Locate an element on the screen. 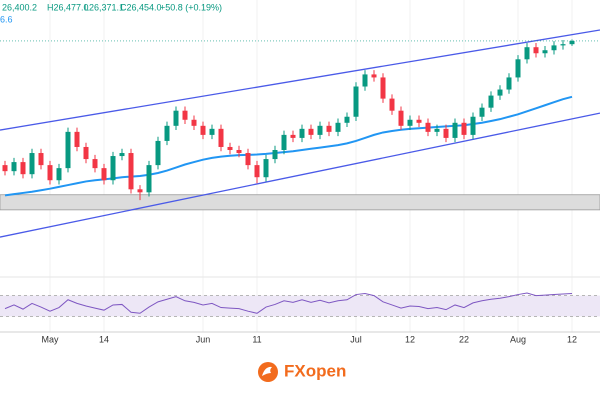 The height and width of the screenshot is (400, 600). x-tick-label: 22 is located at coordinates (464, 339).